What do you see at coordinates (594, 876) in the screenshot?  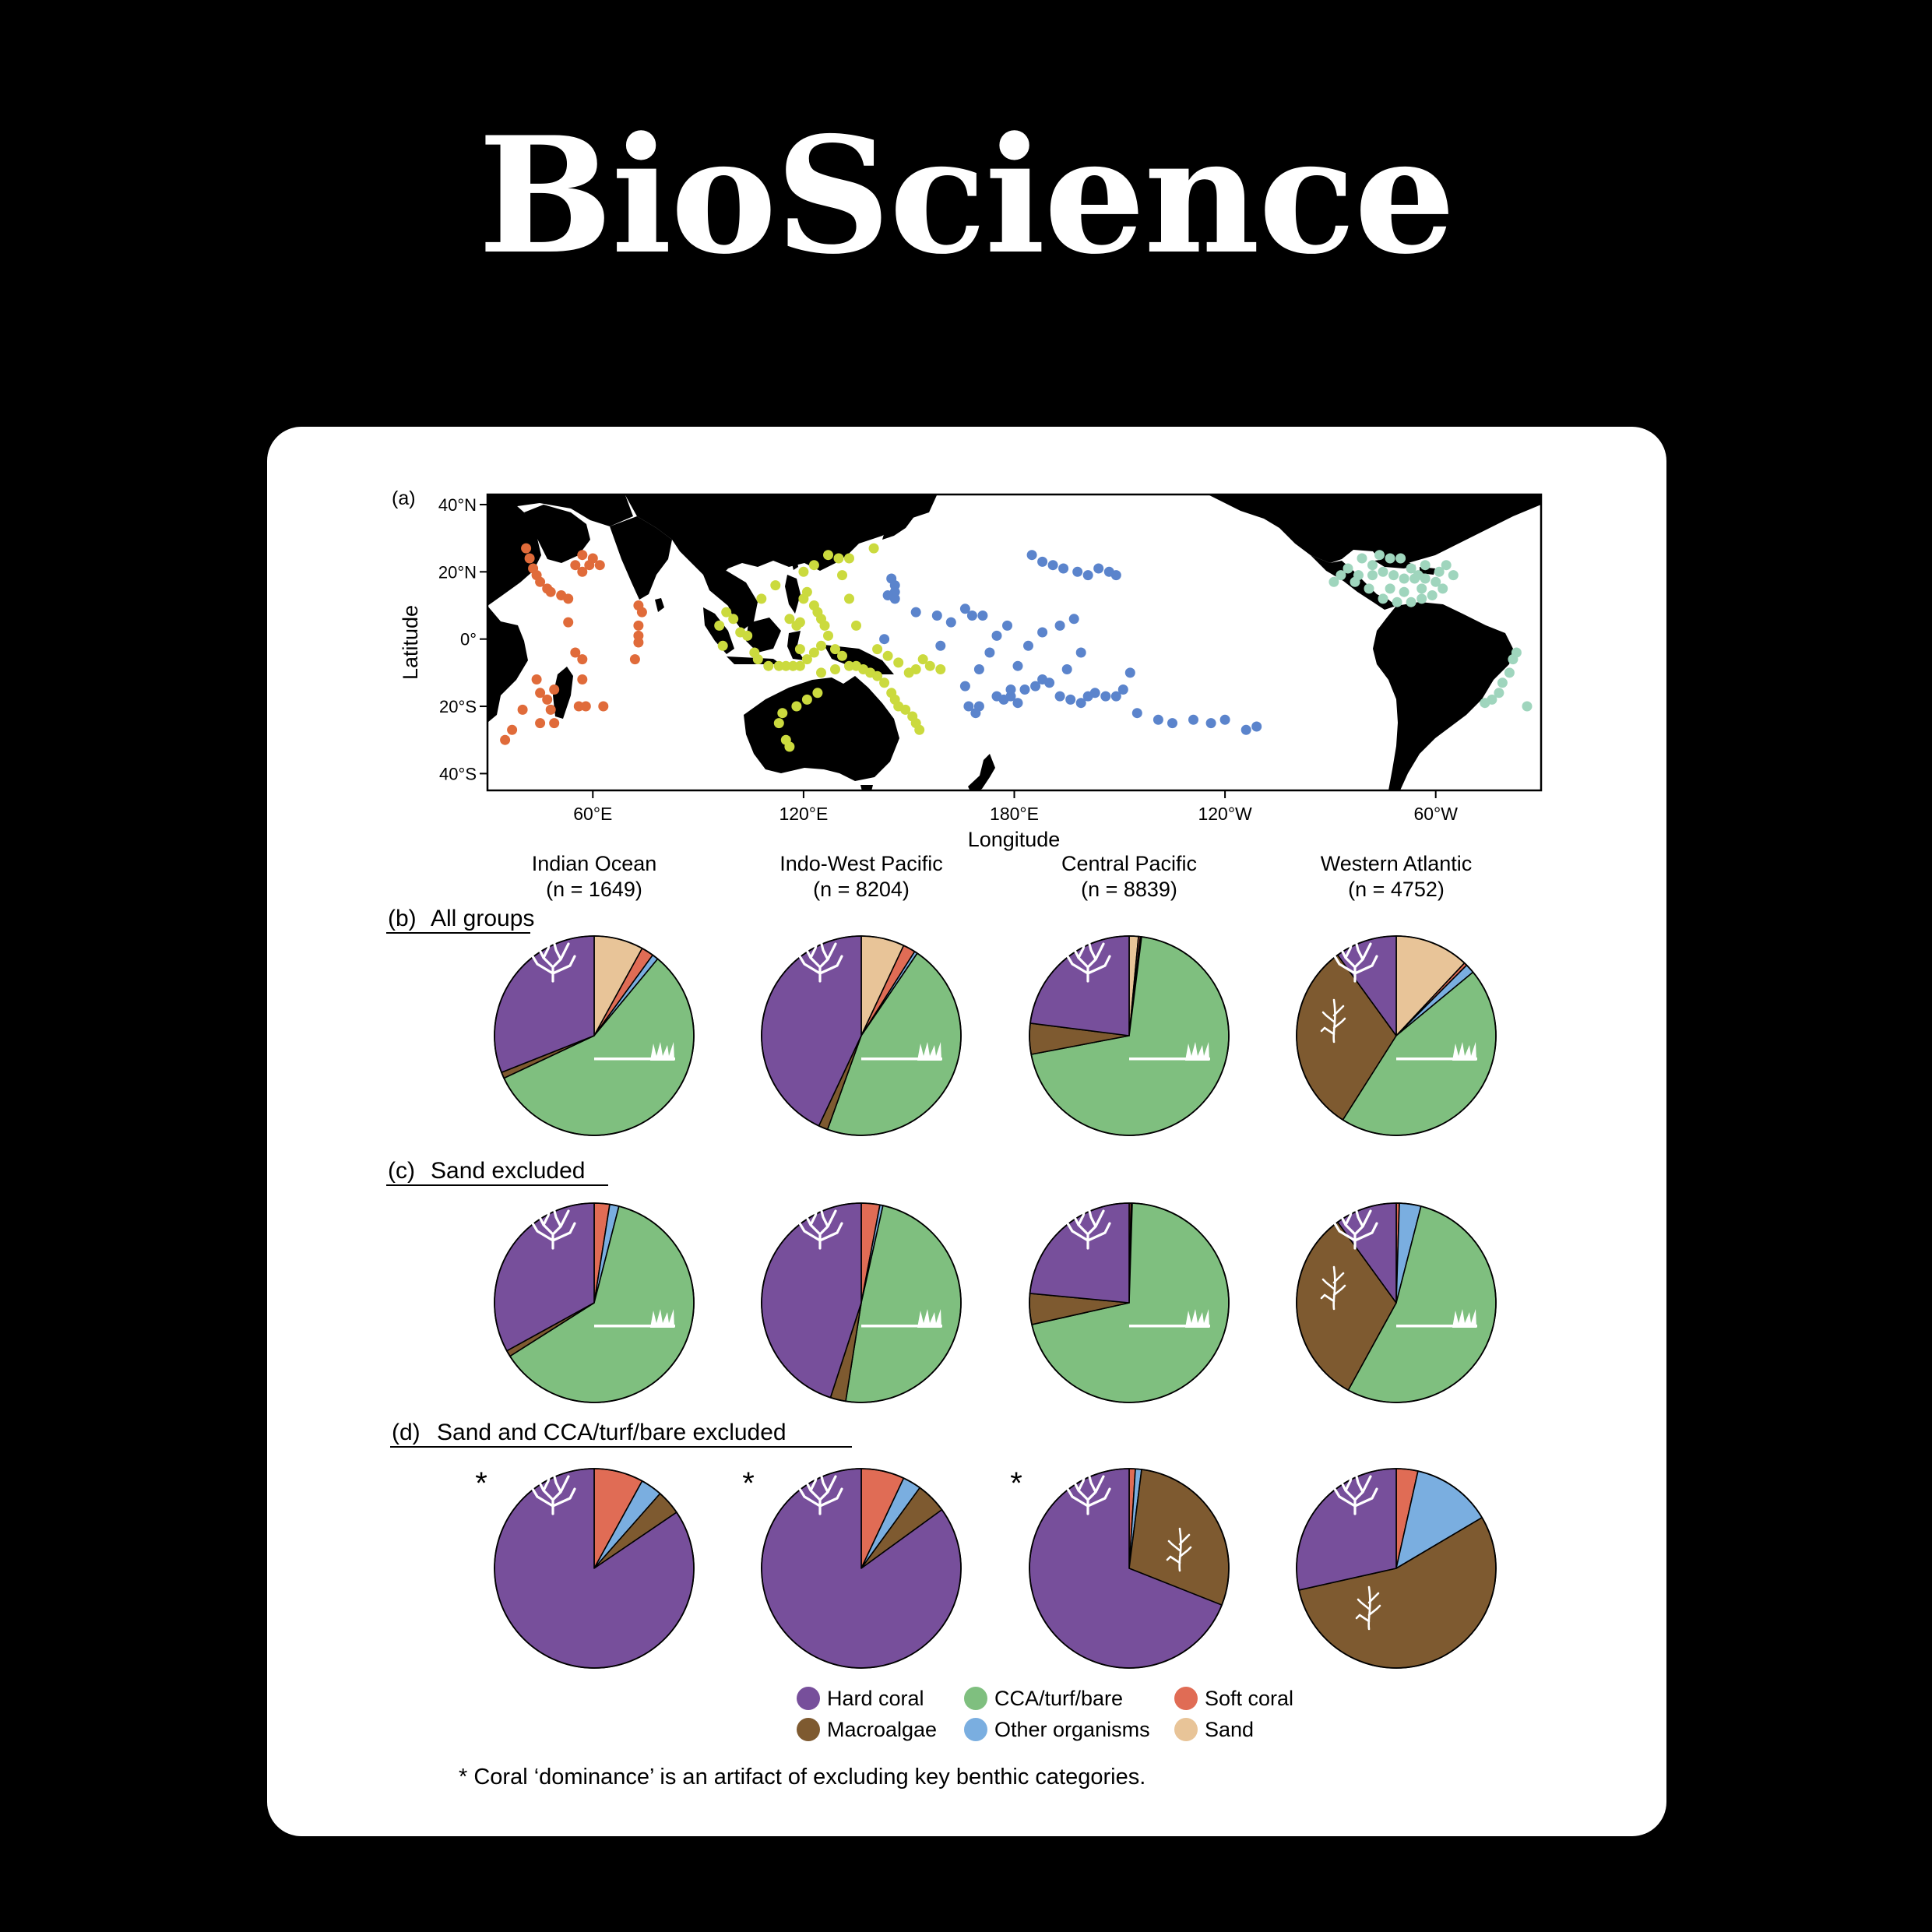 I see `column-header: Indian Ocean (n = 1649)` at bounding box center [594, 876].